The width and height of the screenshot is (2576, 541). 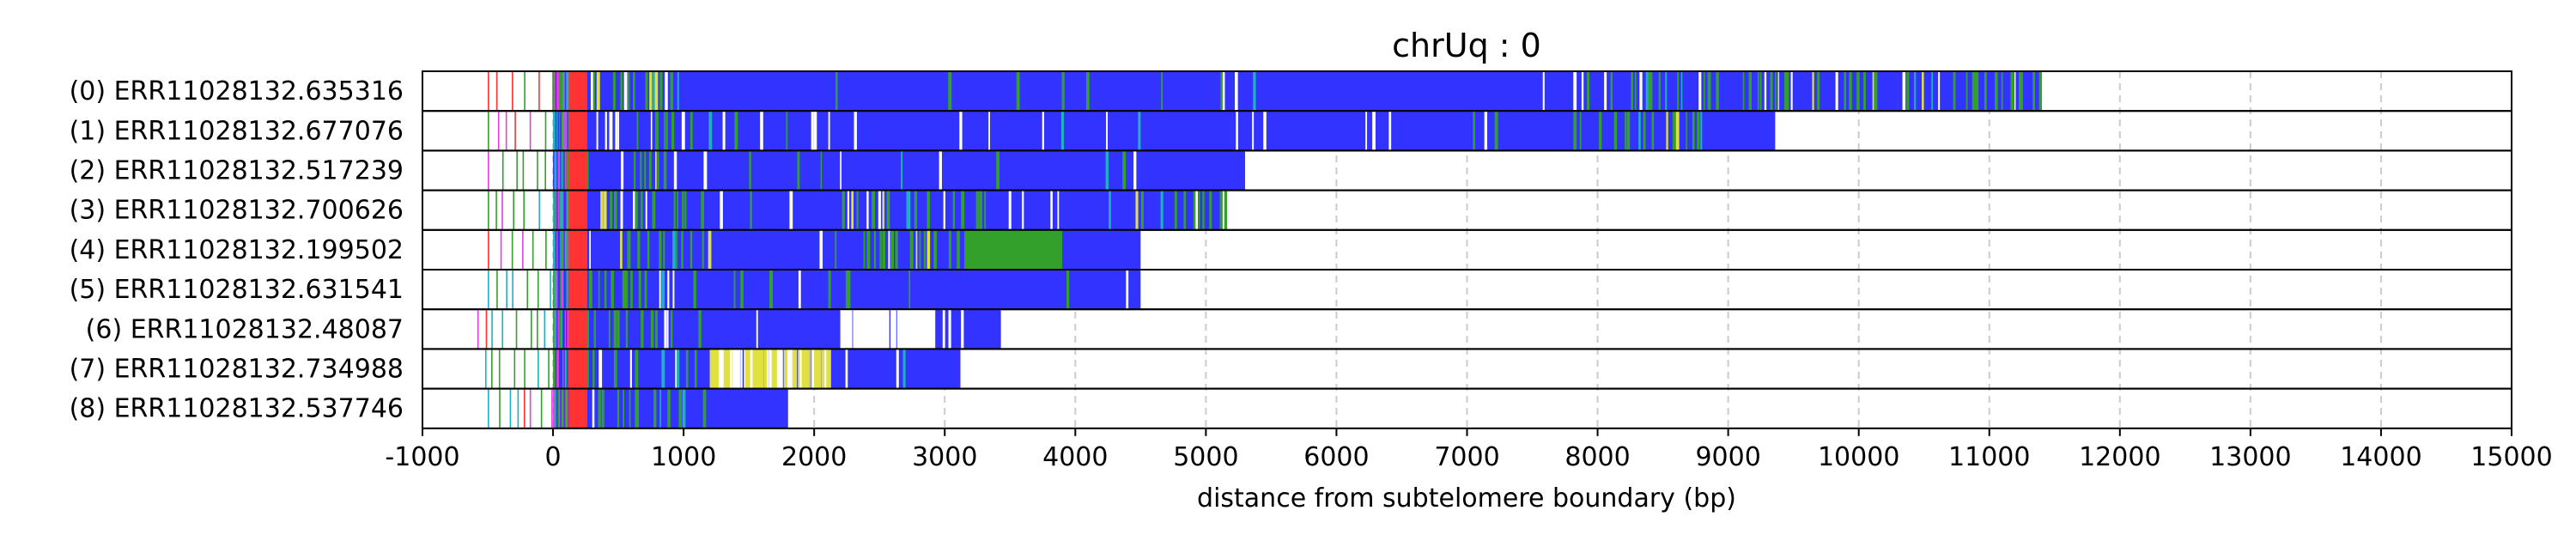 What do you see at coordinates (1467, 329) in the screenshot?
I see `read-track` at bounding box center [1467, 329].